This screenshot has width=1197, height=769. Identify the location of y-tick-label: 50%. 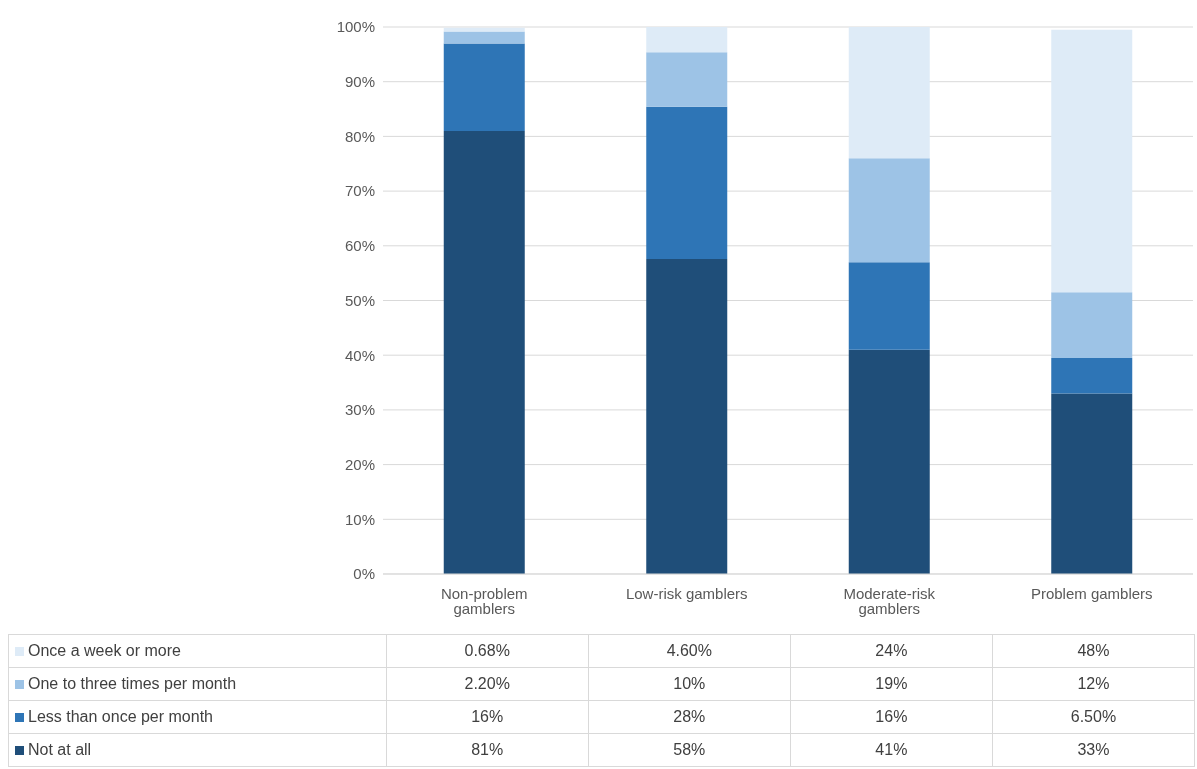
(359, 300).